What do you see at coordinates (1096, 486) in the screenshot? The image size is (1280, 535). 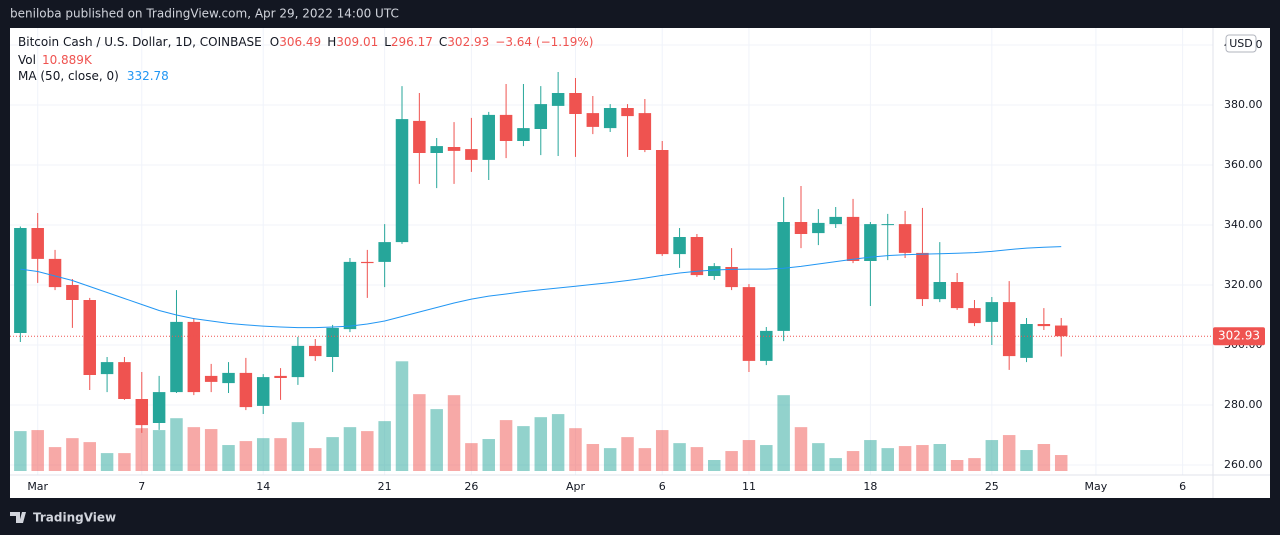 I see `x-tick-label: May` at bounding box center [1096, 486].